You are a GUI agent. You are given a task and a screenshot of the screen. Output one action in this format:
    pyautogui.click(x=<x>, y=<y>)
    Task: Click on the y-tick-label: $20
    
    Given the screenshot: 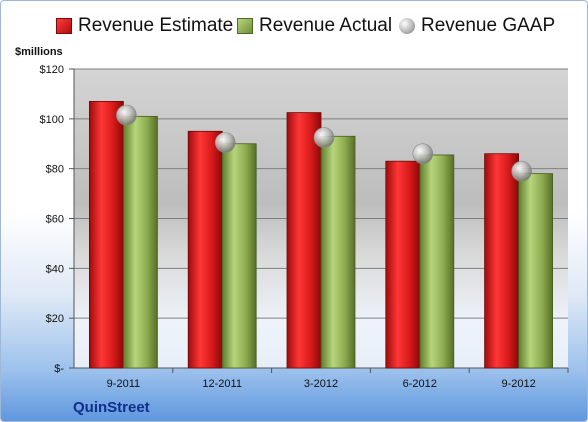 What is the action you would take?
    pyautogui.click(x=55, y=319)
    